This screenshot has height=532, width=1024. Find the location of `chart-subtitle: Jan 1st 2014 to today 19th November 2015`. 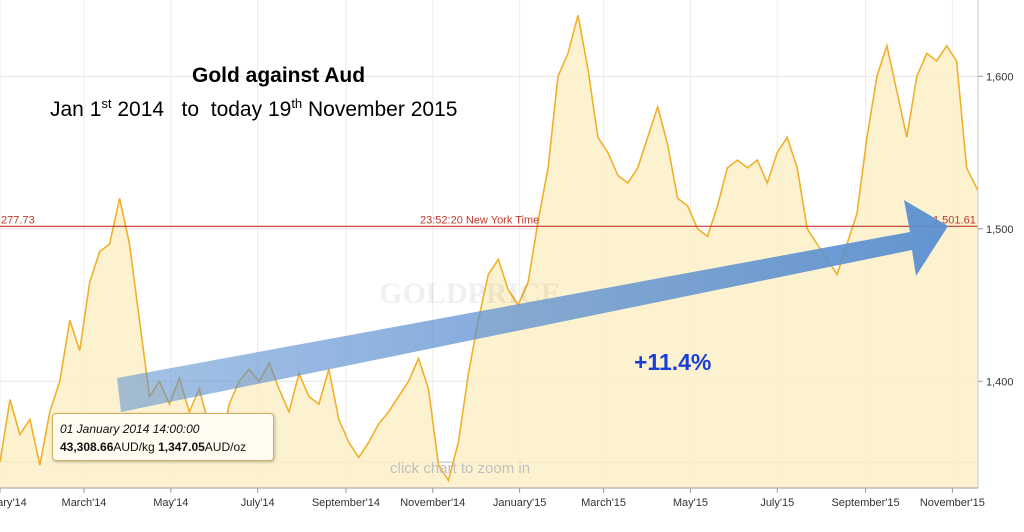

chart-subtitle: Jan 1st 2014 to today 19th November 2015 is located at coordinates (253, 109).